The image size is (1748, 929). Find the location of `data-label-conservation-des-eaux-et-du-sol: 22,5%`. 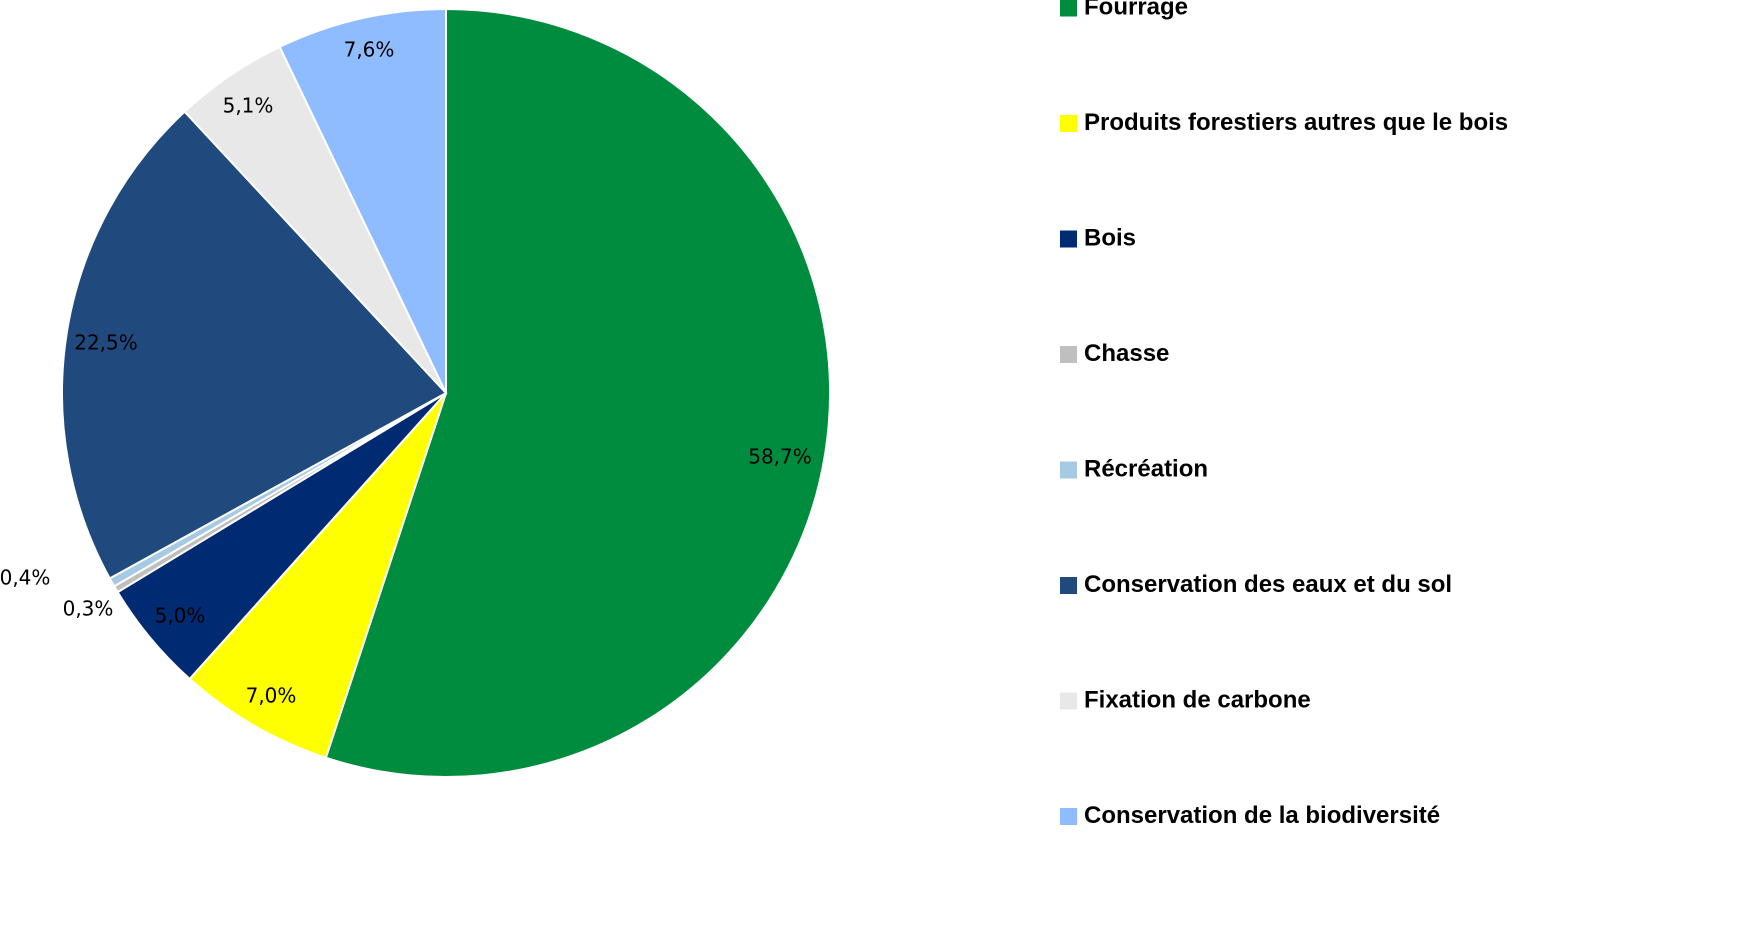

data-label-conservation-des-eaux-et-du-sol: 22,5% is located at coordinates (106, 343).